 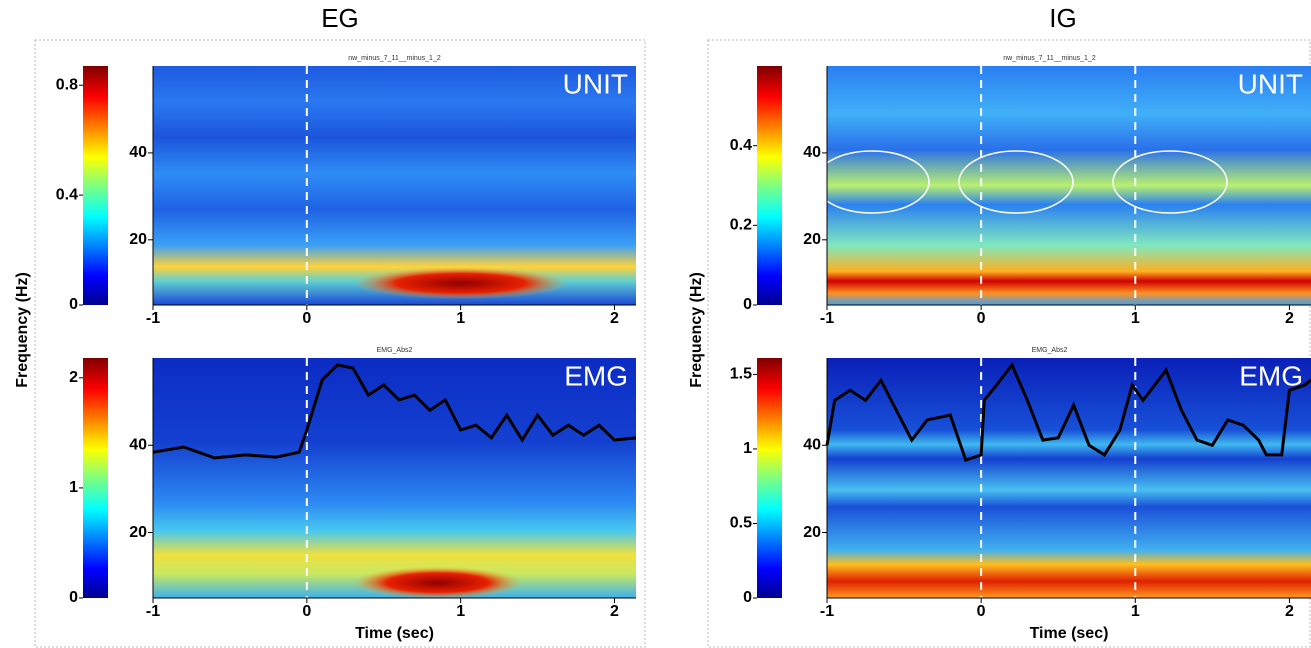 What do you see at coordinates (67, 84) in the screenshot?
I see `colorbar-tick-label: 0.8` at bounding box center [67, 84].